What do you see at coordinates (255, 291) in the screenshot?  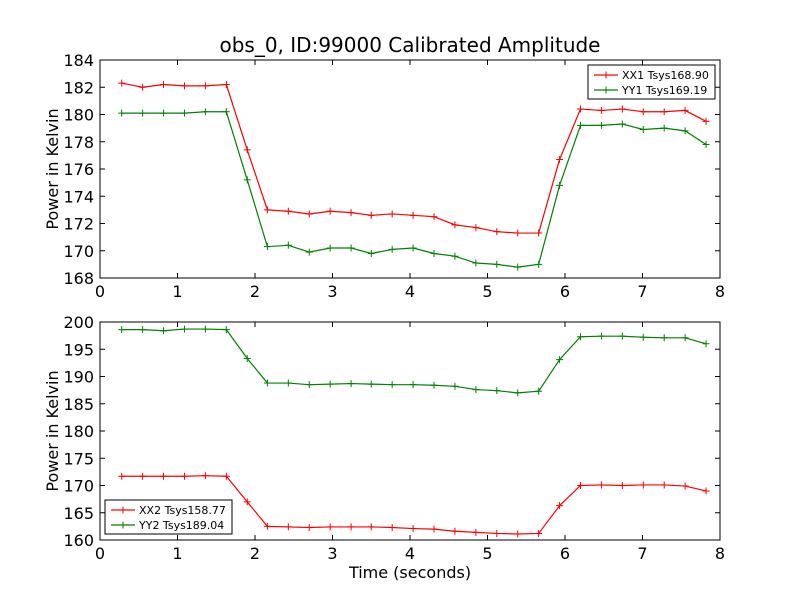 I see `x-tick-label: 2` at bounding box center [255, 291].